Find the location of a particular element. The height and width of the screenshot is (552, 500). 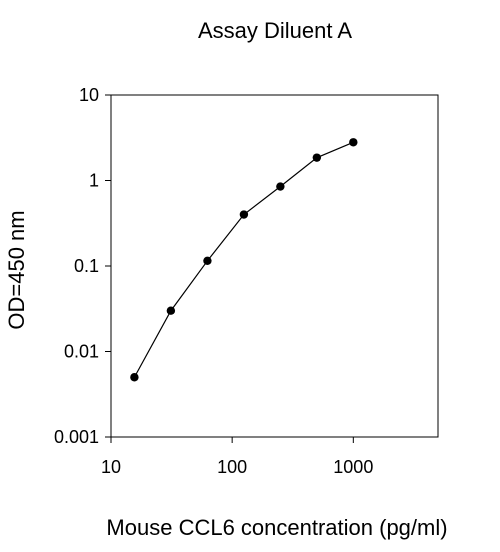

y-axis-label: OD=450 nm is located at coordinates (16, 269).